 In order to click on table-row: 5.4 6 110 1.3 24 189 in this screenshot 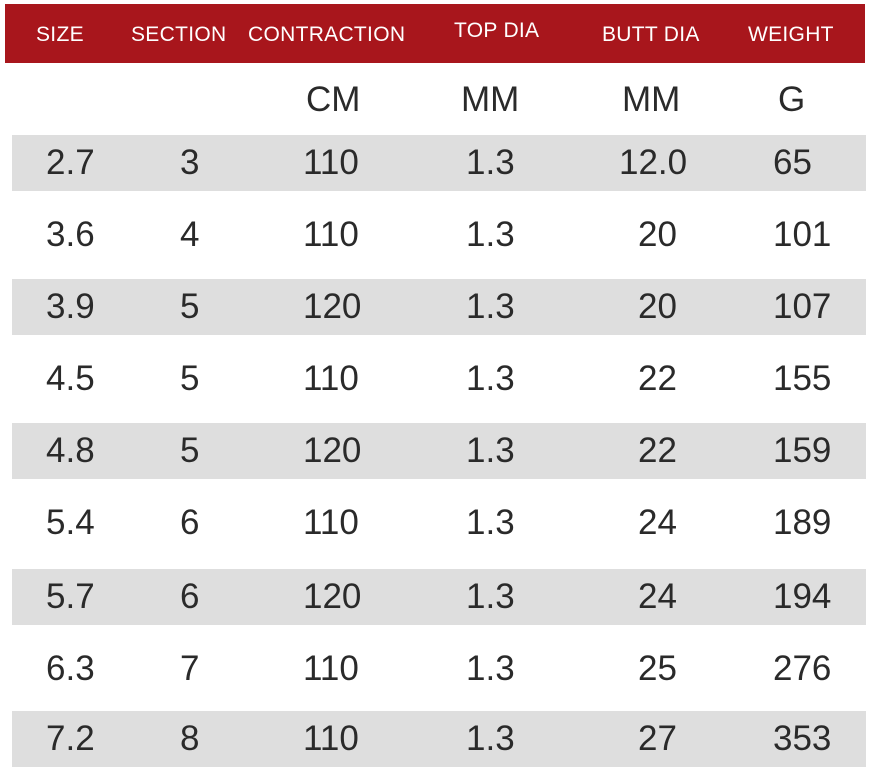, I will do `click(440, 523)`.